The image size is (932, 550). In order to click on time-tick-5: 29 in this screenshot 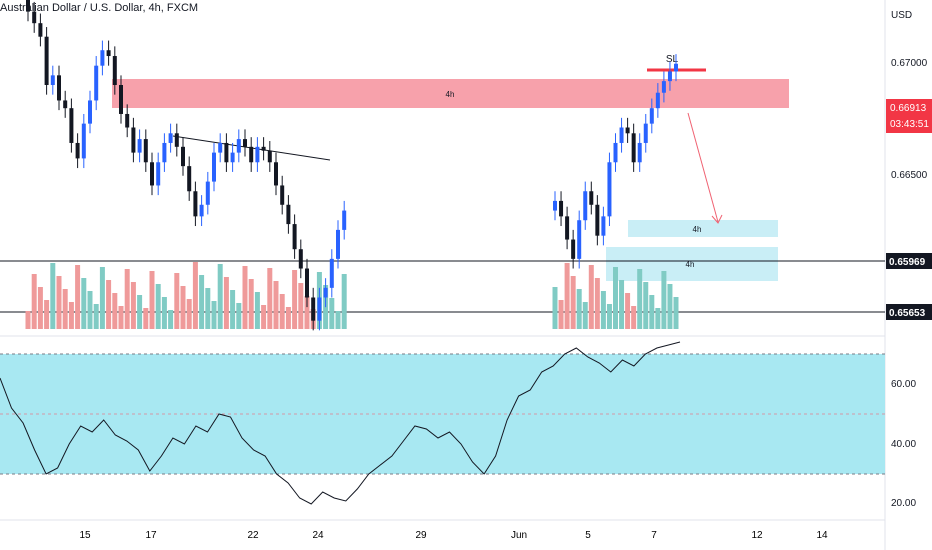, I will do `click(421, 535)`.